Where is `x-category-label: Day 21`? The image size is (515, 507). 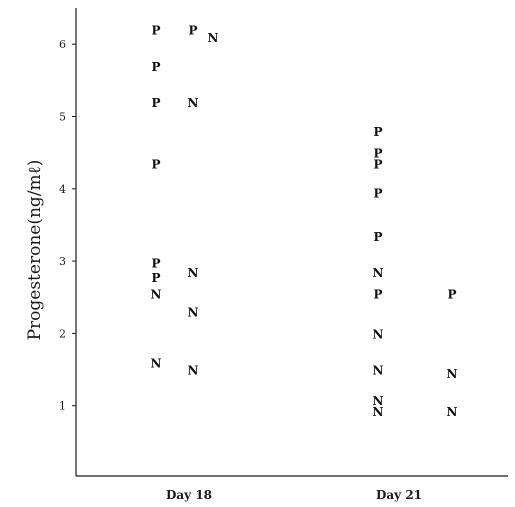 x-category-label: Day 21 is located at coordinates (399, 495).